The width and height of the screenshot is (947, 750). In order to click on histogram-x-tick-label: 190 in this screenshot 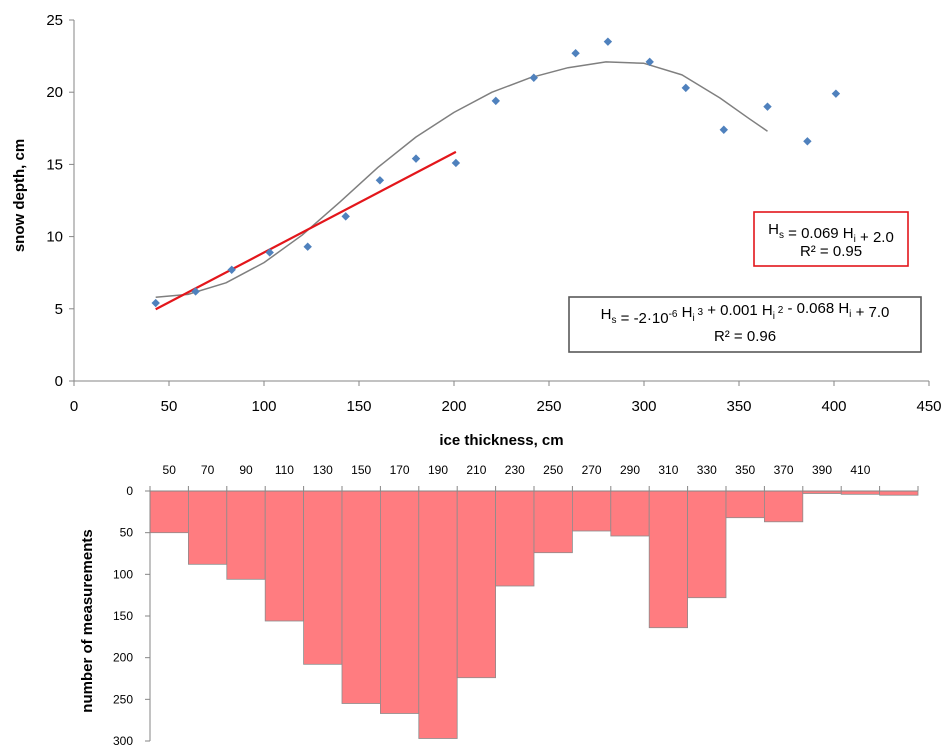, I will do `click(438, 470)`.